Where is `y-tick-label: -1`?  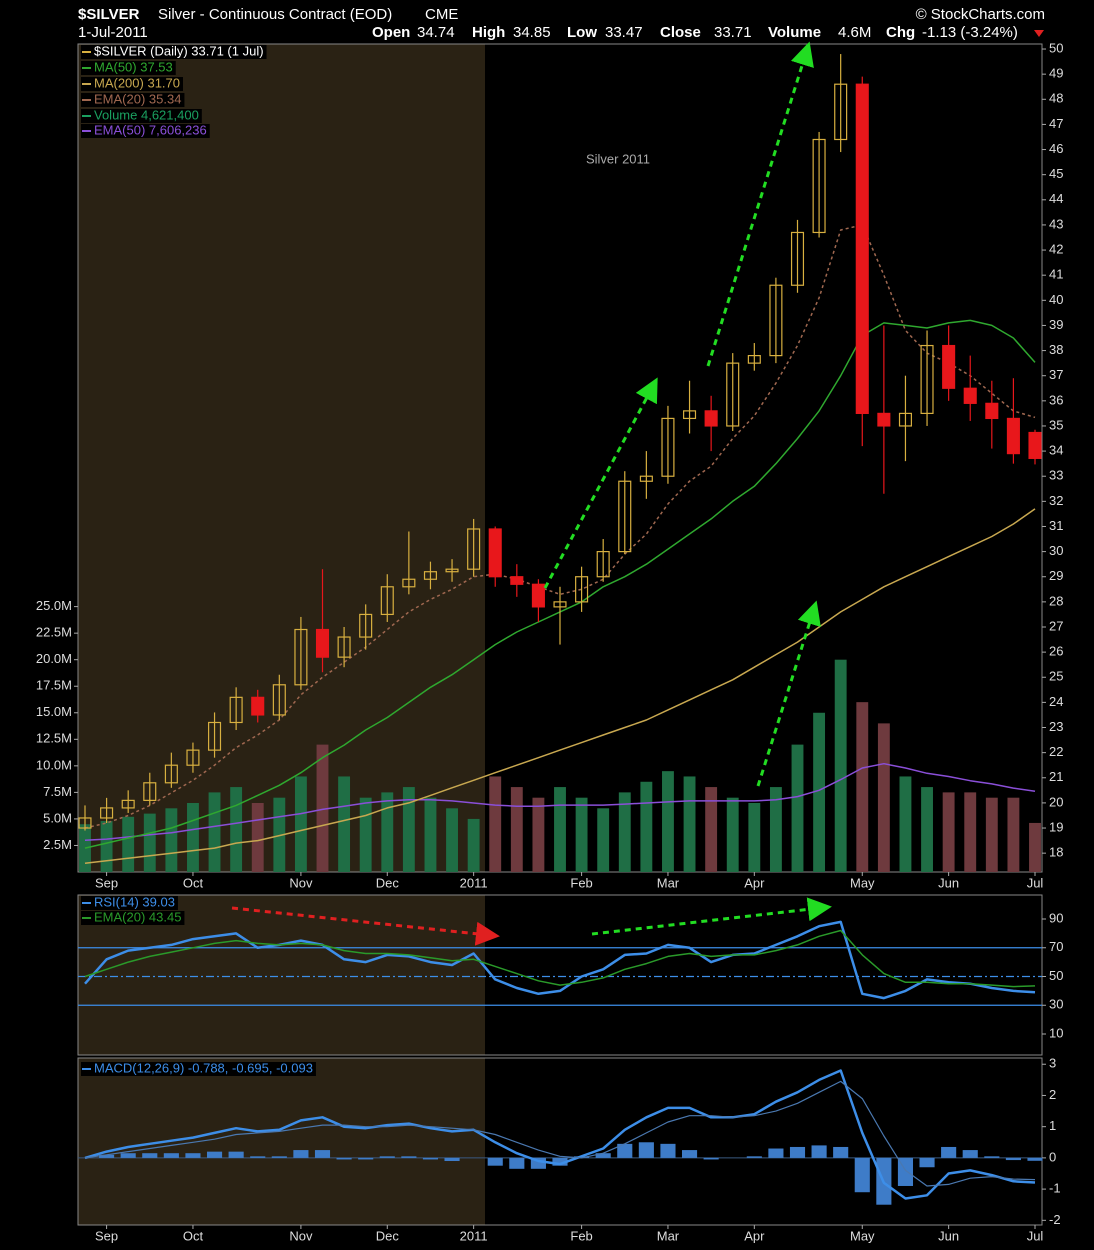
y-tick-label: -1 is located at coordinates (1055, 1188).